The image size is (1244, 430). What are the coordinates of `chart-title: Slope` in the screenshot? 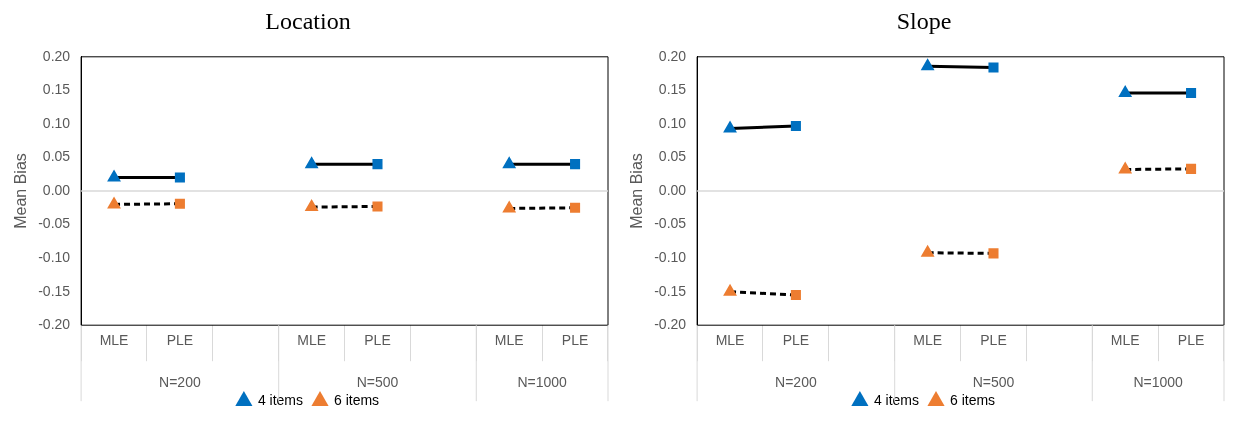 It's located at (924, 20).